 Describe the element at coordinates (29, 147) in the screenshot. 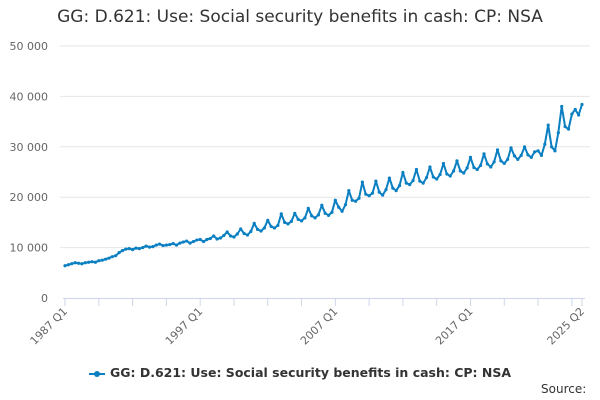

I see `y-tick-label: 30 000` at that location.